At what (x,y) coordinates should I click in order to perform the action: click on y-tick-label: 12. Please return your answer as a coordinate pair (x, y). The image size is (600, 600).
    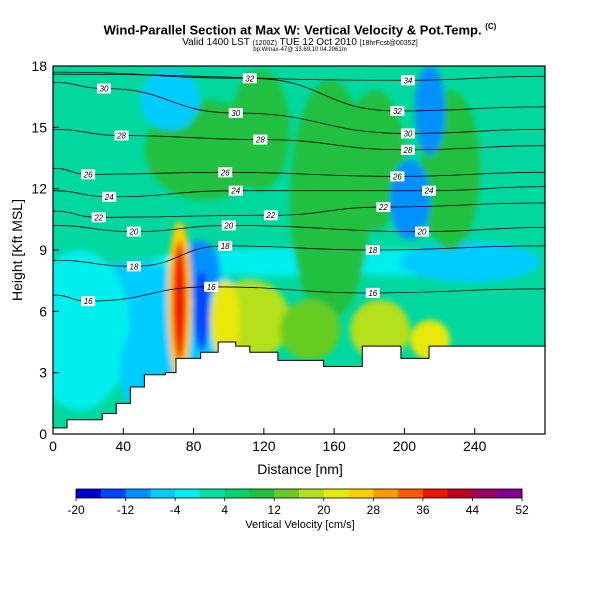
    Looking at the image, I should click on (39, 189).